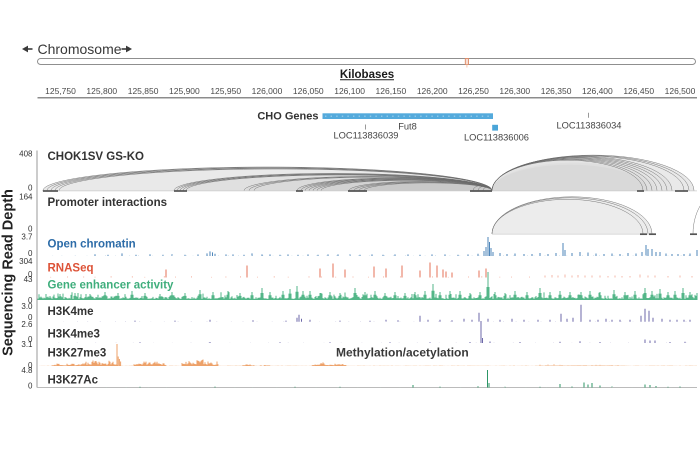 This screenshot has height=453, width=700. Describe the element at coordinates (680, 91) in the screenshot. I see `svg-text: 126,500` at that location.